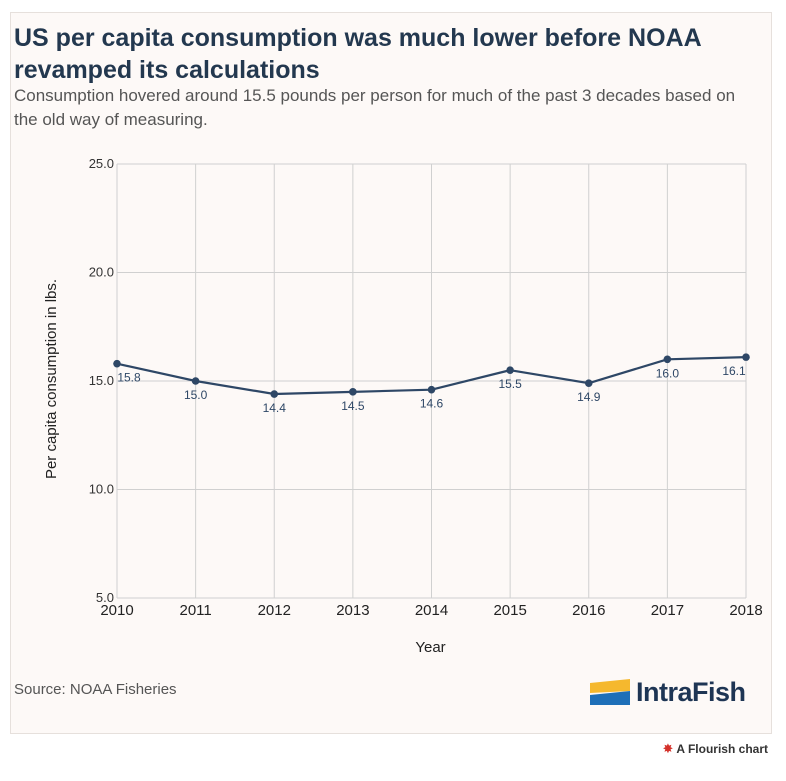 Image resolution: width=786 pixels, height=781 pixels. What do you see at coordinates (610, 692) in the screenshot?
I see `intrafish-logo-icon` at bounding box center [610, 692].